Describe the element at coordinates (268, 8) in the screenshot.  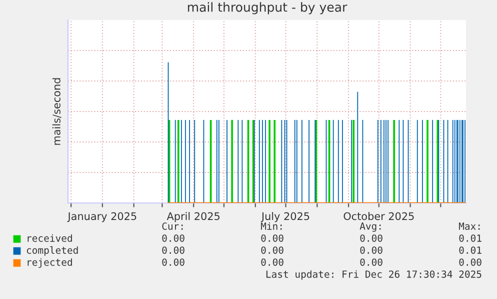
I see `chart-title: mail throughput - by year` at that location.